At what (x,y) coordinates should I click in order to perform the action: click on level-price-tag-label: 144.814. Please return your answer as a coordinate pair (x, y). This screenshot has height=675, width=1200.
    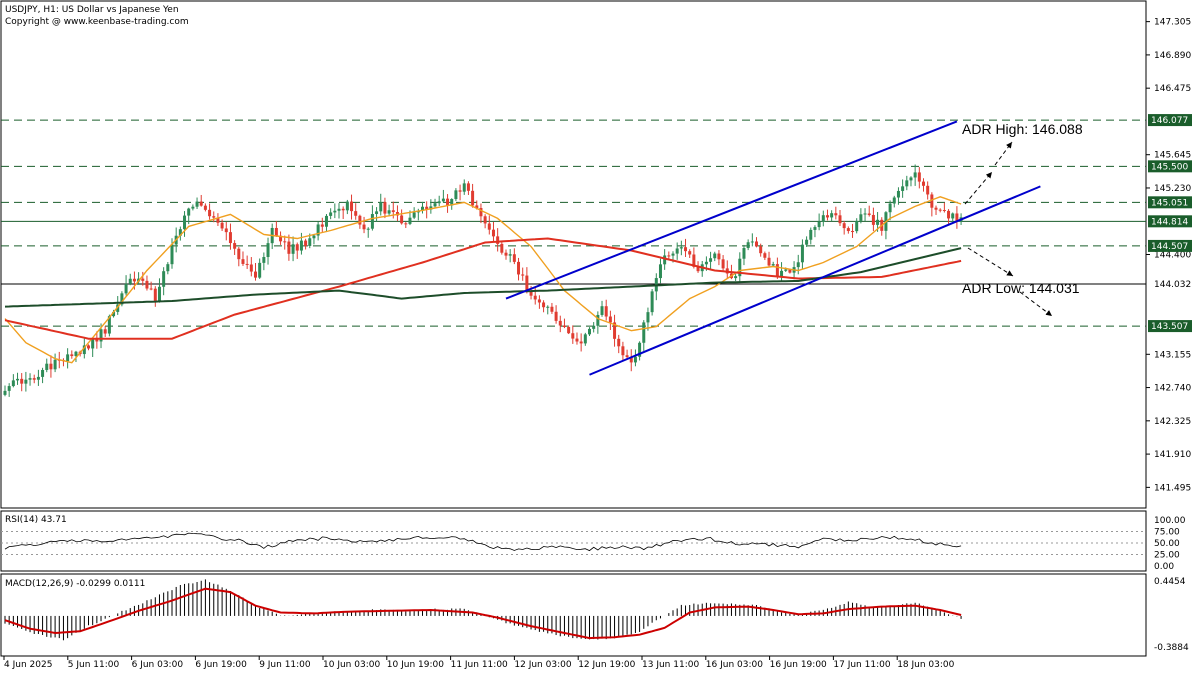
    Looking at the image, I should click on (1169, 222).